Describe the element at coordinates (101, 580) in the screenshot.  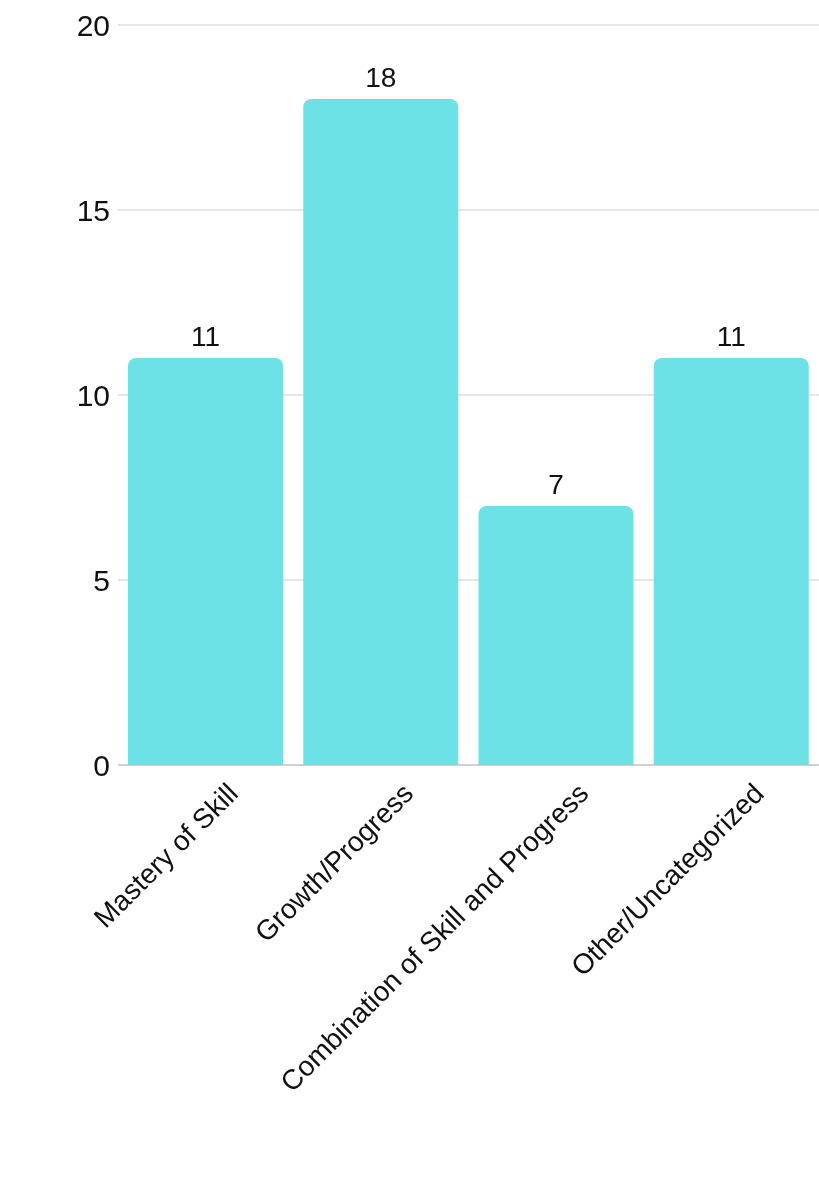
I see `y-tick-label: 5` at that location.